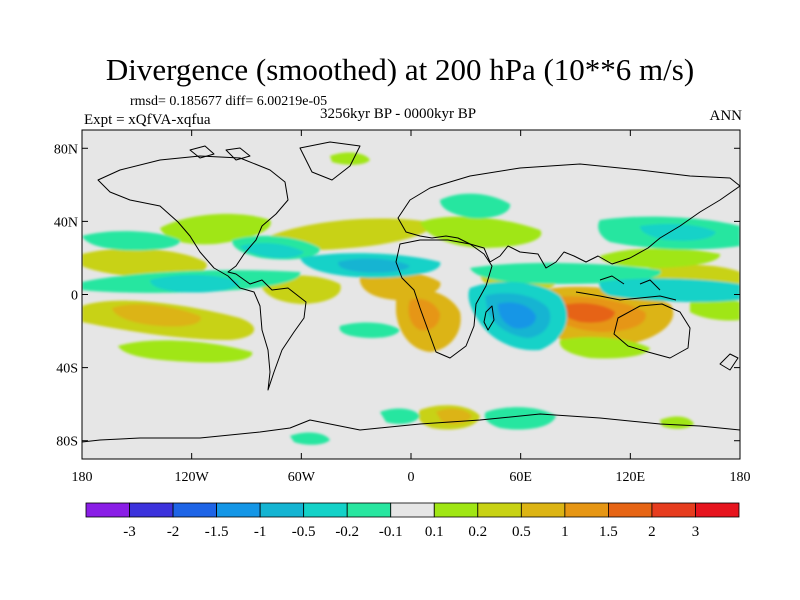 The width and height of the screenshot is (800, 600). Describe the element at coordinates (696, 532) in the screenshot. I see `colorbar-label: 3` at that location.